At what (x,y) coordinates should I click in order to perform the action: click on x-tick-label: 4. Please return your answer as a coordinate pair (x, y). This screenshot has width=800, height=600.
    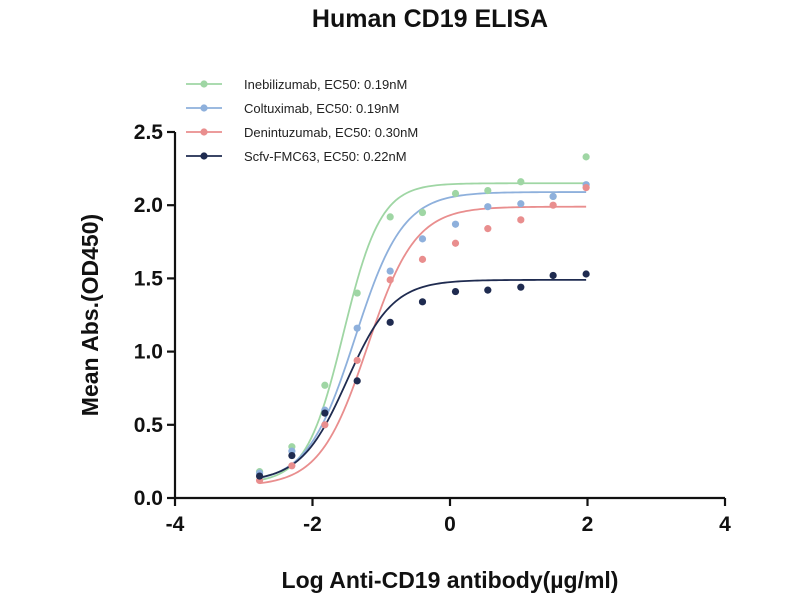
    Looking at the image, I should click on (725, 524).